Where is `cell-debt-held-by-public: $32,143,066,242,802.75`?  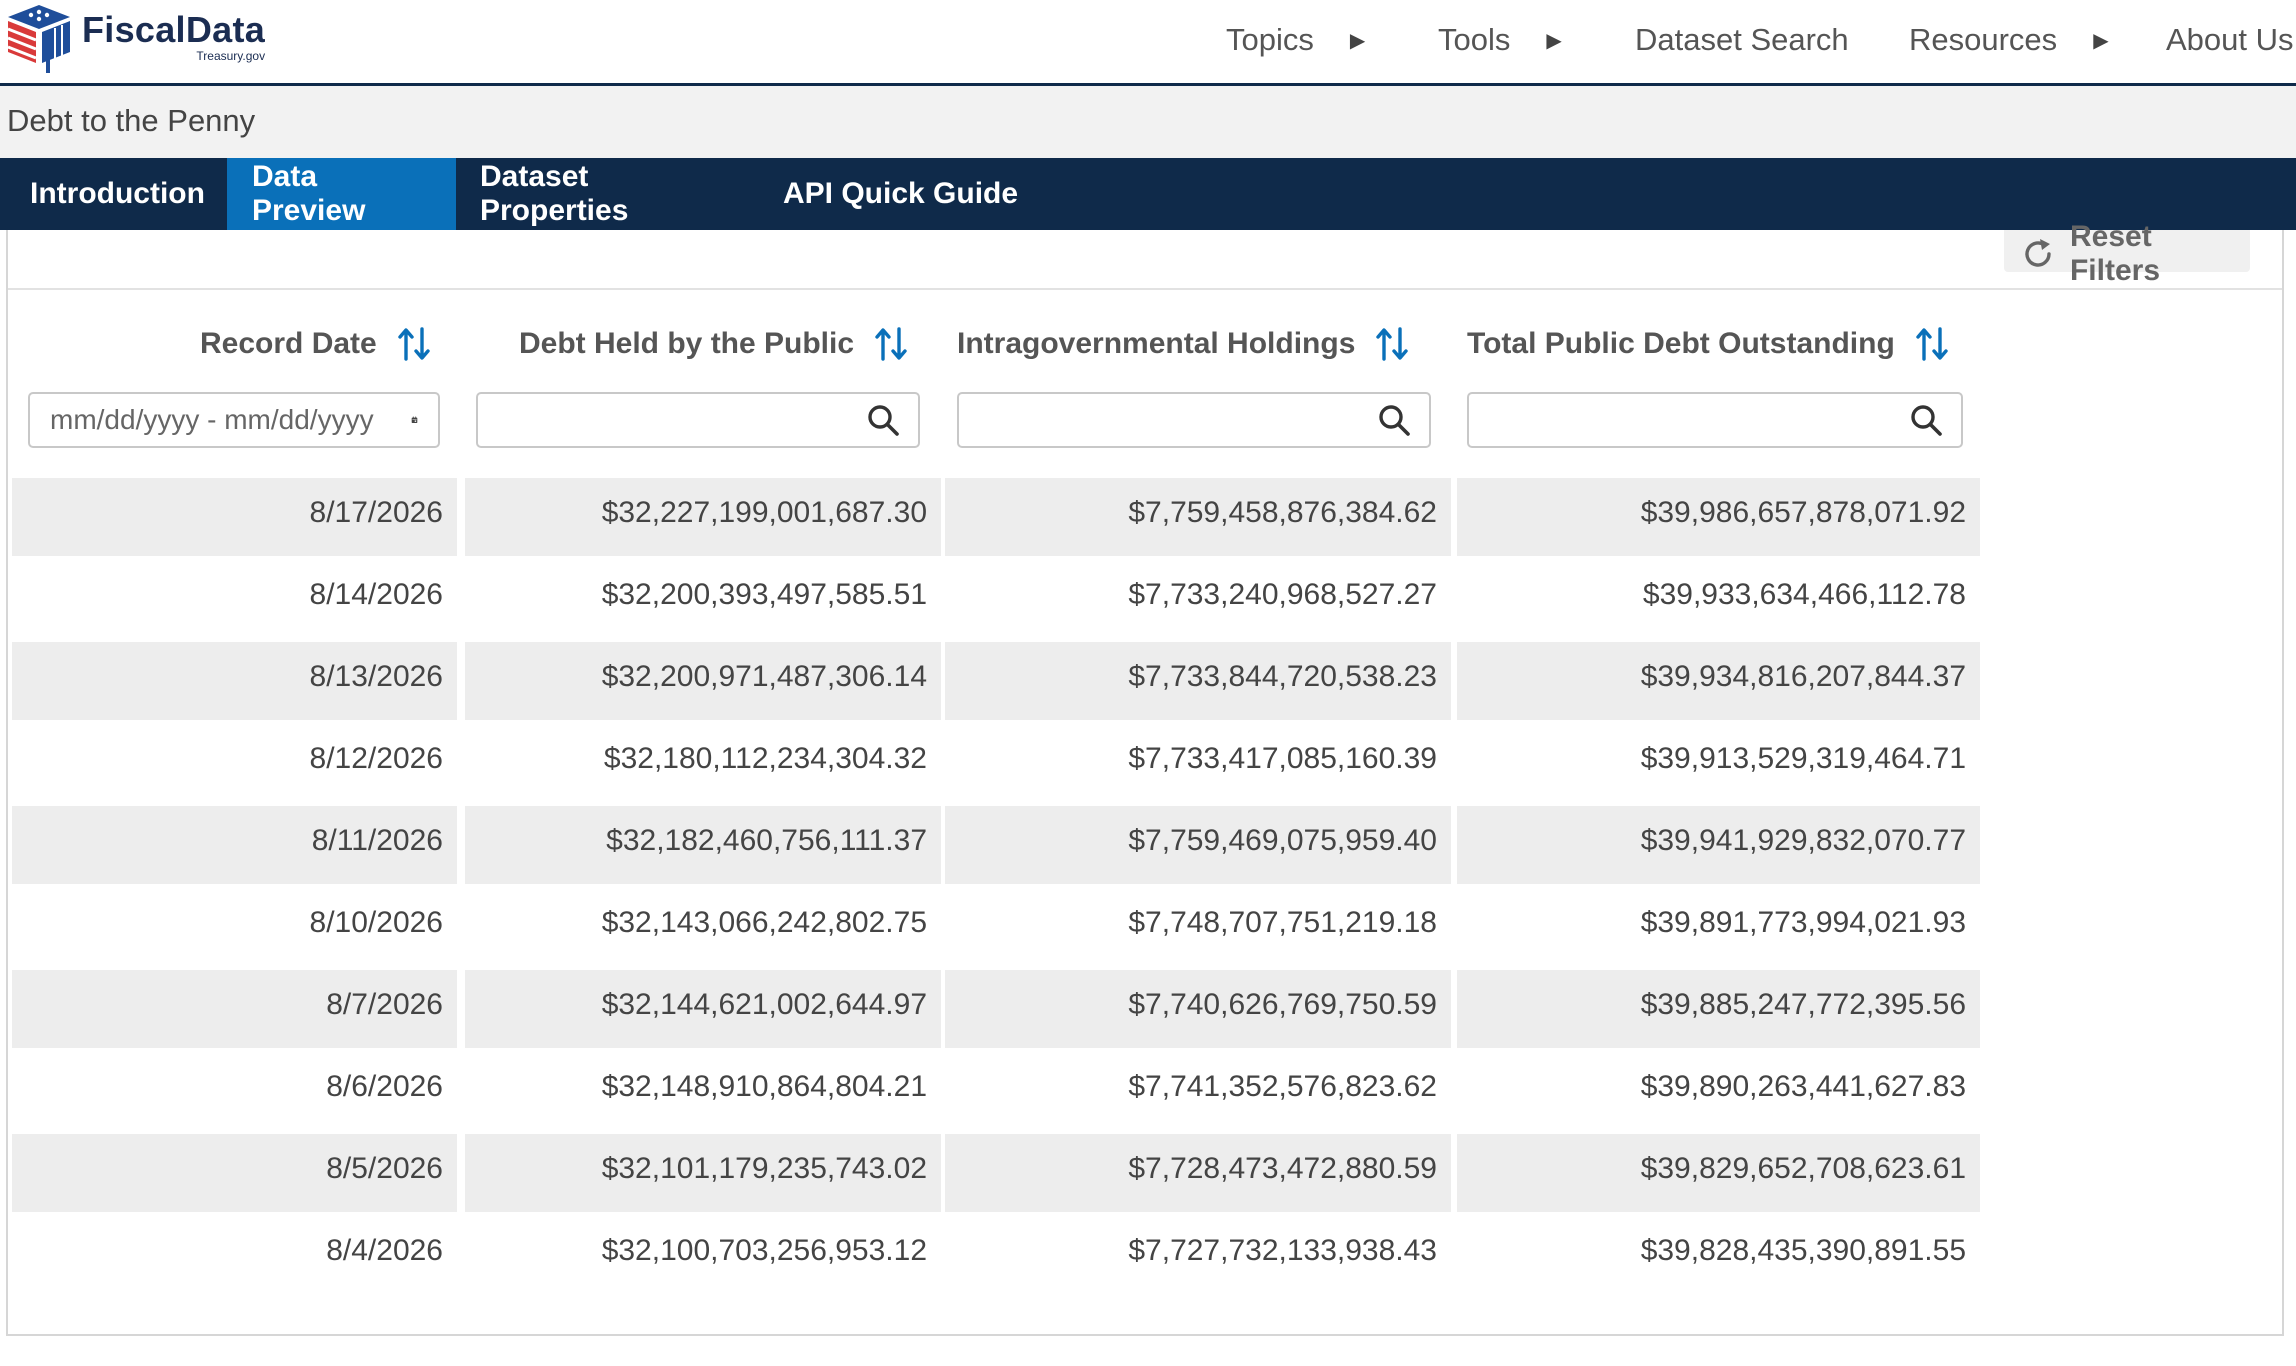
cell-debt-held-by-public: $32,143,066,242,802.75 is located at coordinates (764, 922).